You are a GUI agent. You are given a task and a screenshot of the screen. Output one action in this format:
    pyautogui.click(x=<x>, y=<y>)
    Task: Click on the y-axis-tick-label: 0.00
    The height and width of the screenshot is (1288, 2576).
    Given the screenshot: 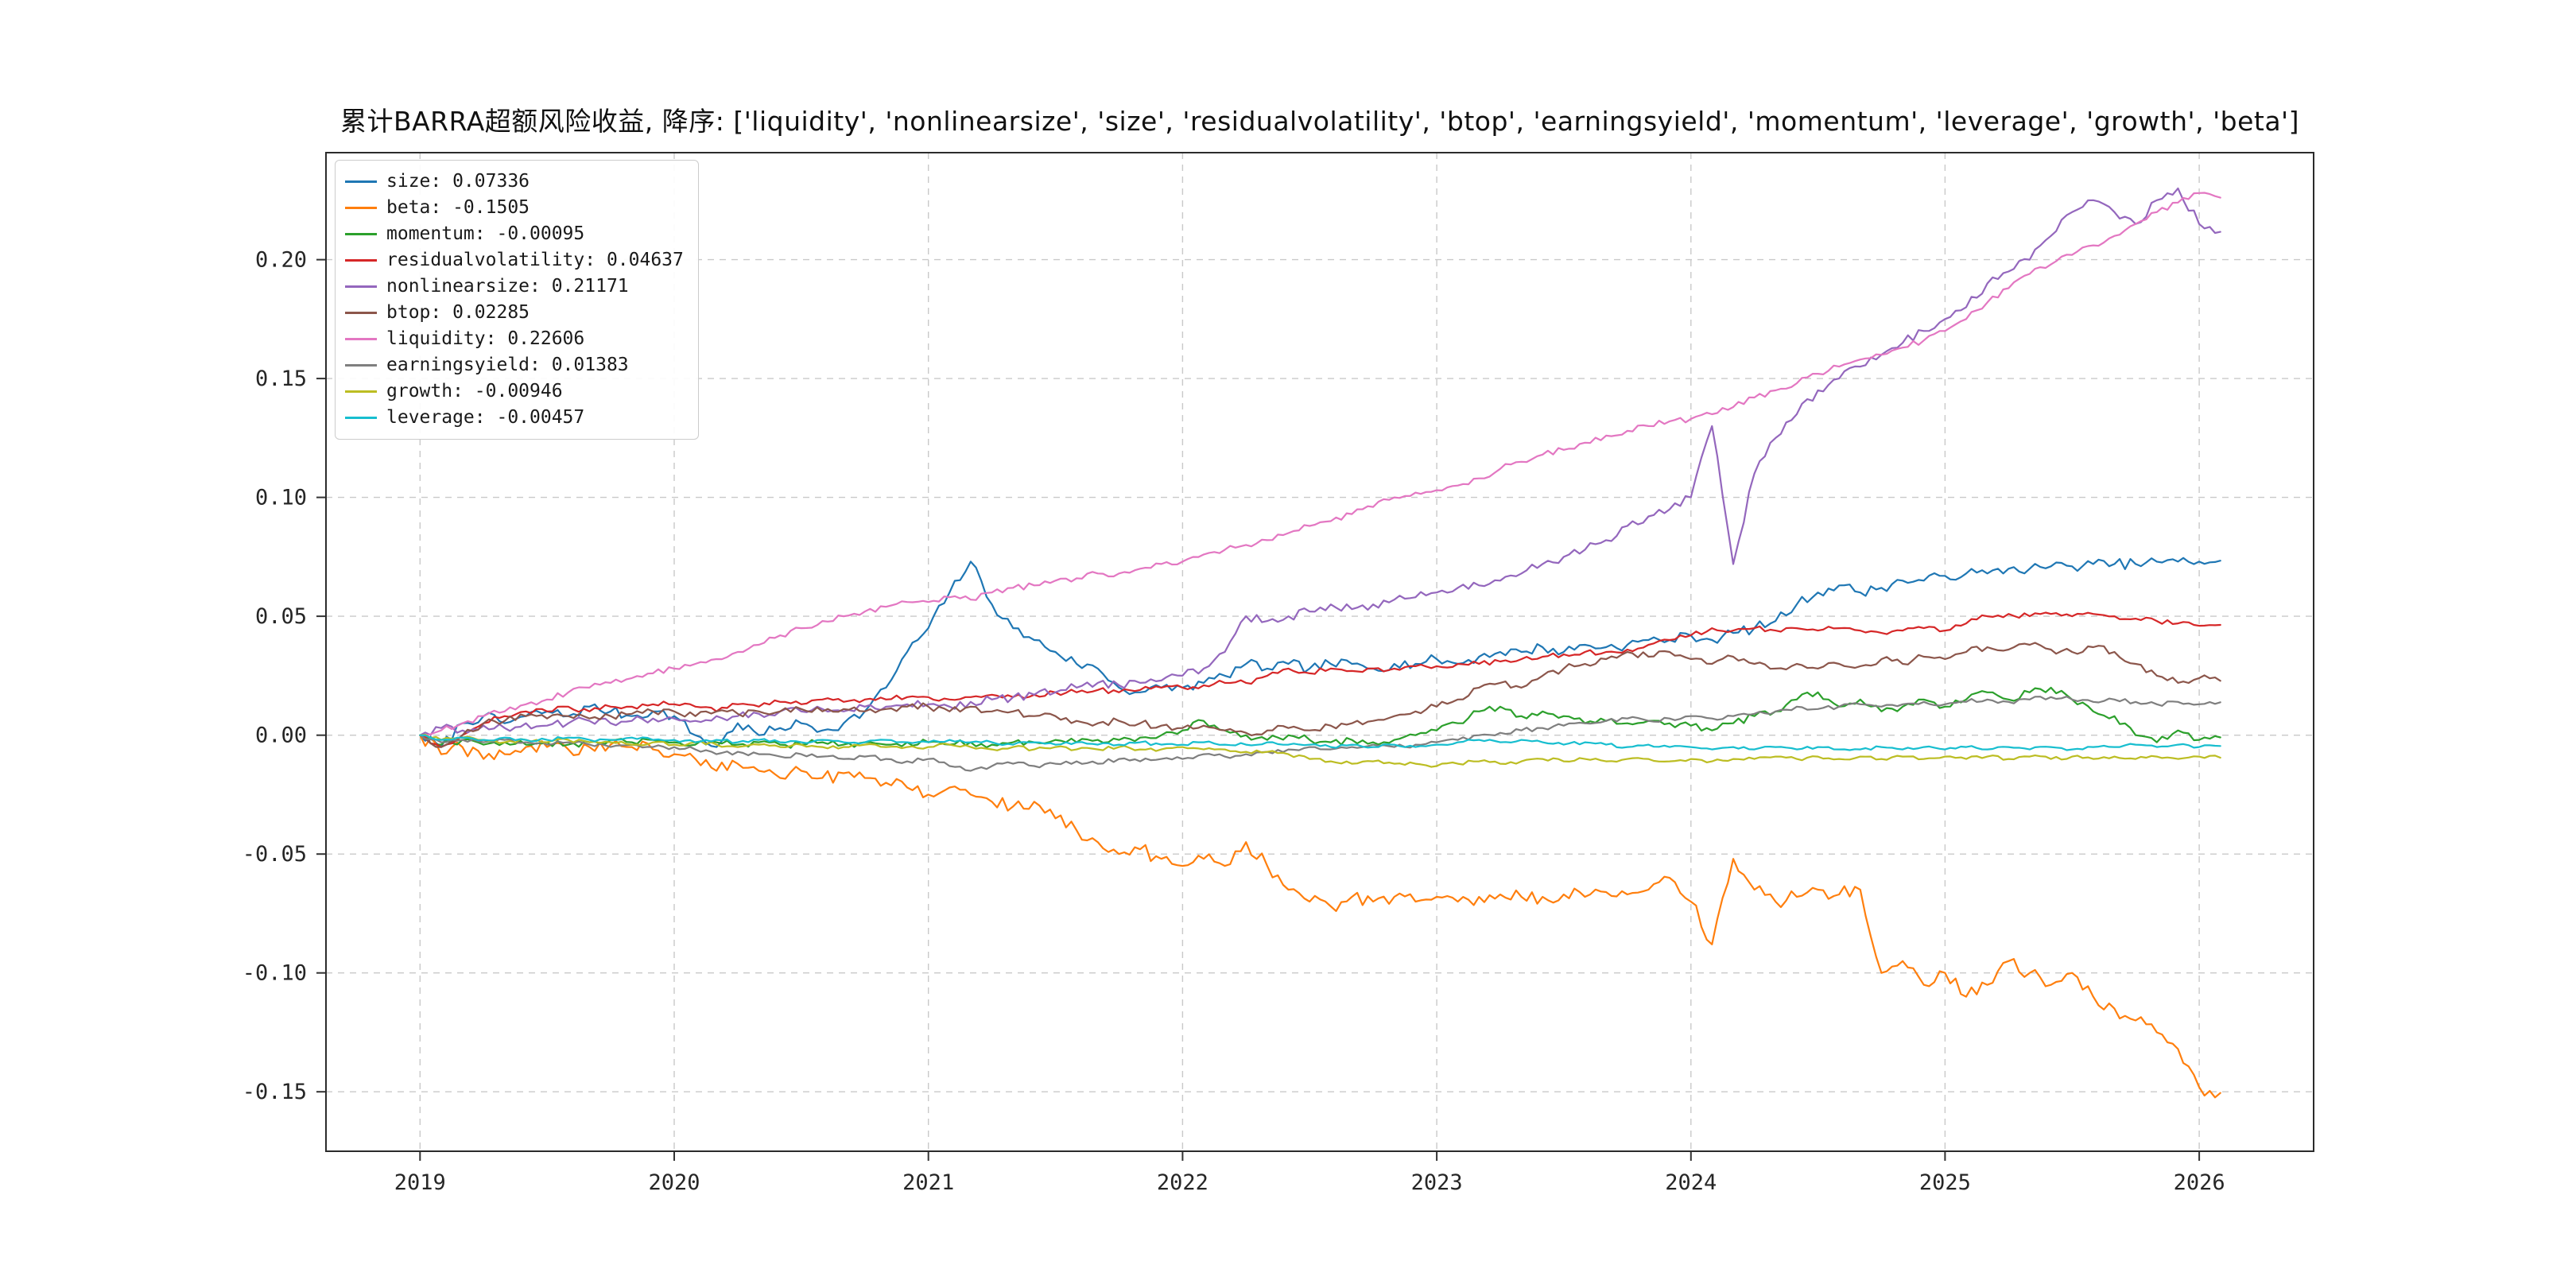 What is the action you would take?
    pyautogui.click(x=281, y=736)
    